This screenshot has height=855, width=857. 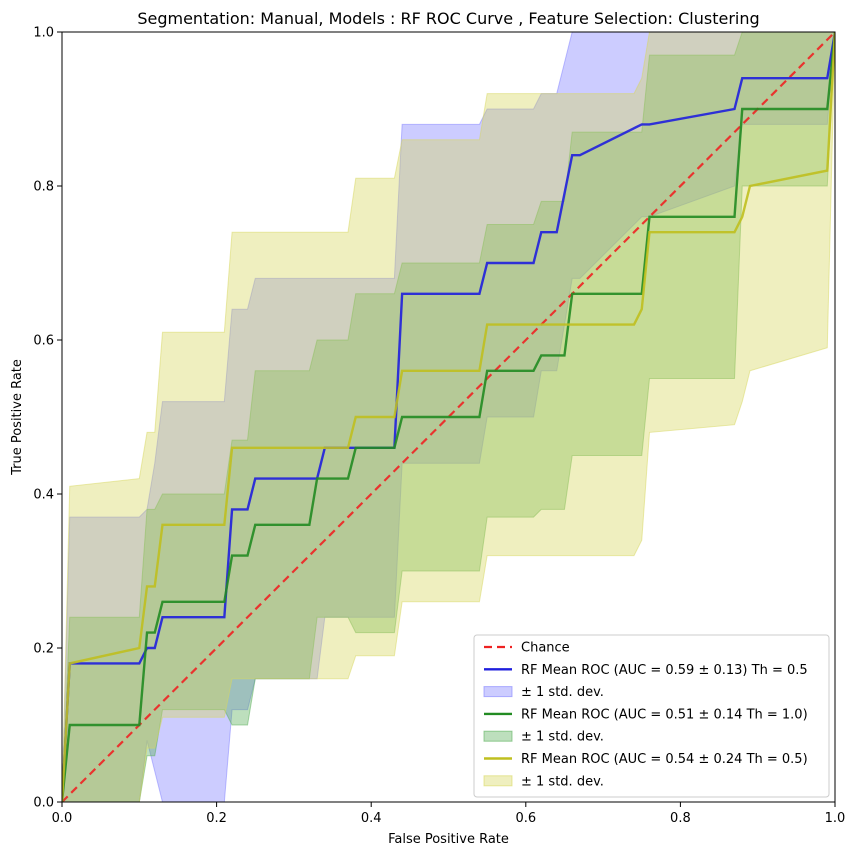 What do you see at coordinates (43, 33) in the screenshot?
I see `y-tick-label: 1.0` at bounding box center [43, 33].